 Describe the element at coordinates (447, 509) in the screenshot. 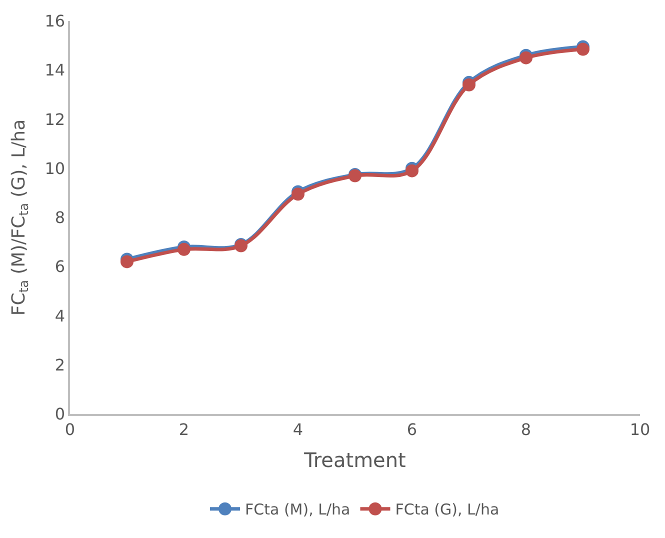

I see `legend-label: FCta (G), L/ha` at that location.